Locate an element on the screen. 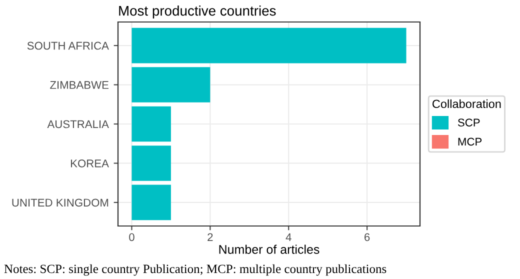 This screenshot has width=520, height=279. legend-label: MCP is located at coordinates (470, 142).